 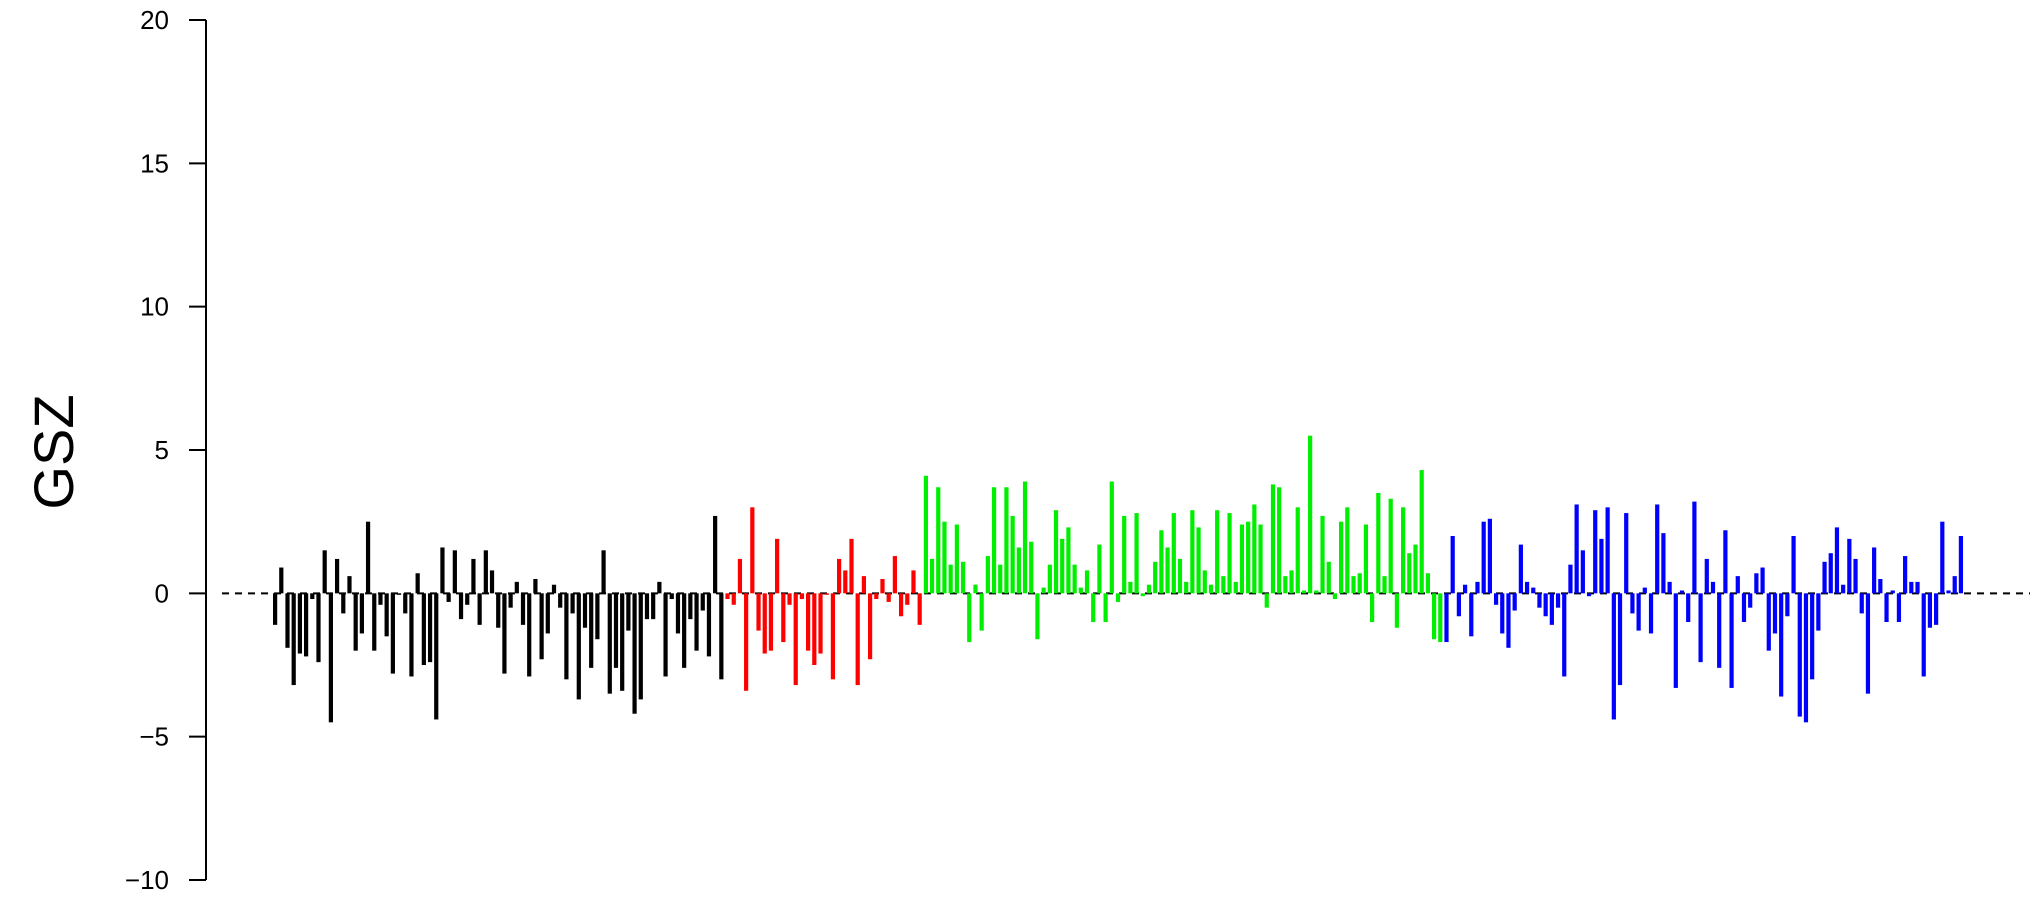 I want to click on y-tick-label: 10, so click(x=154, y=307).